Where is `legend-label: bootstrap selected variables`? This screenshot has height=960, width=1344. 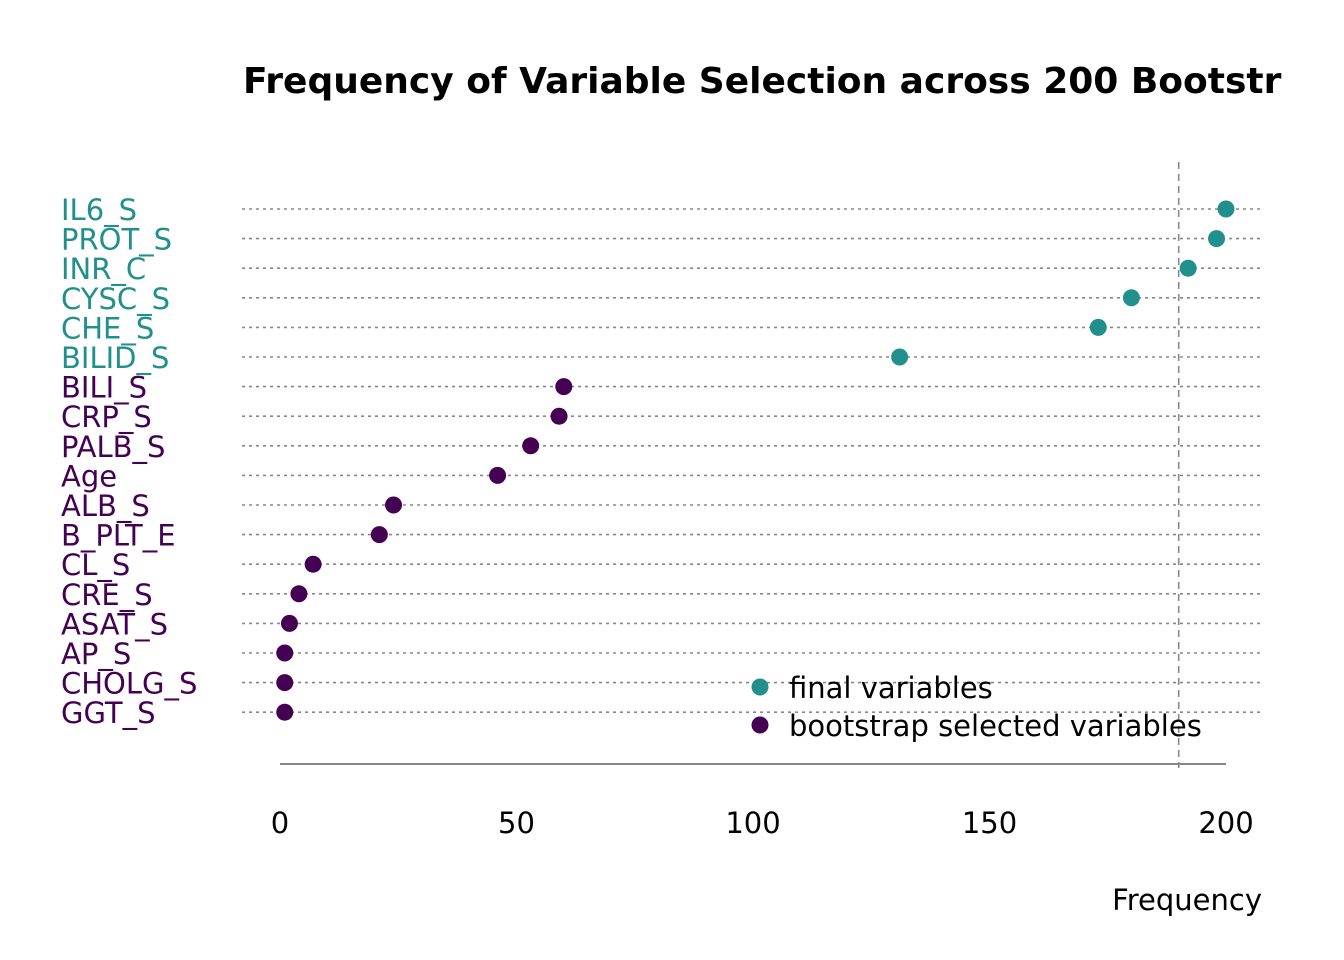
legend-label: bootstrap selected variables is located at coordinates (995, 726).